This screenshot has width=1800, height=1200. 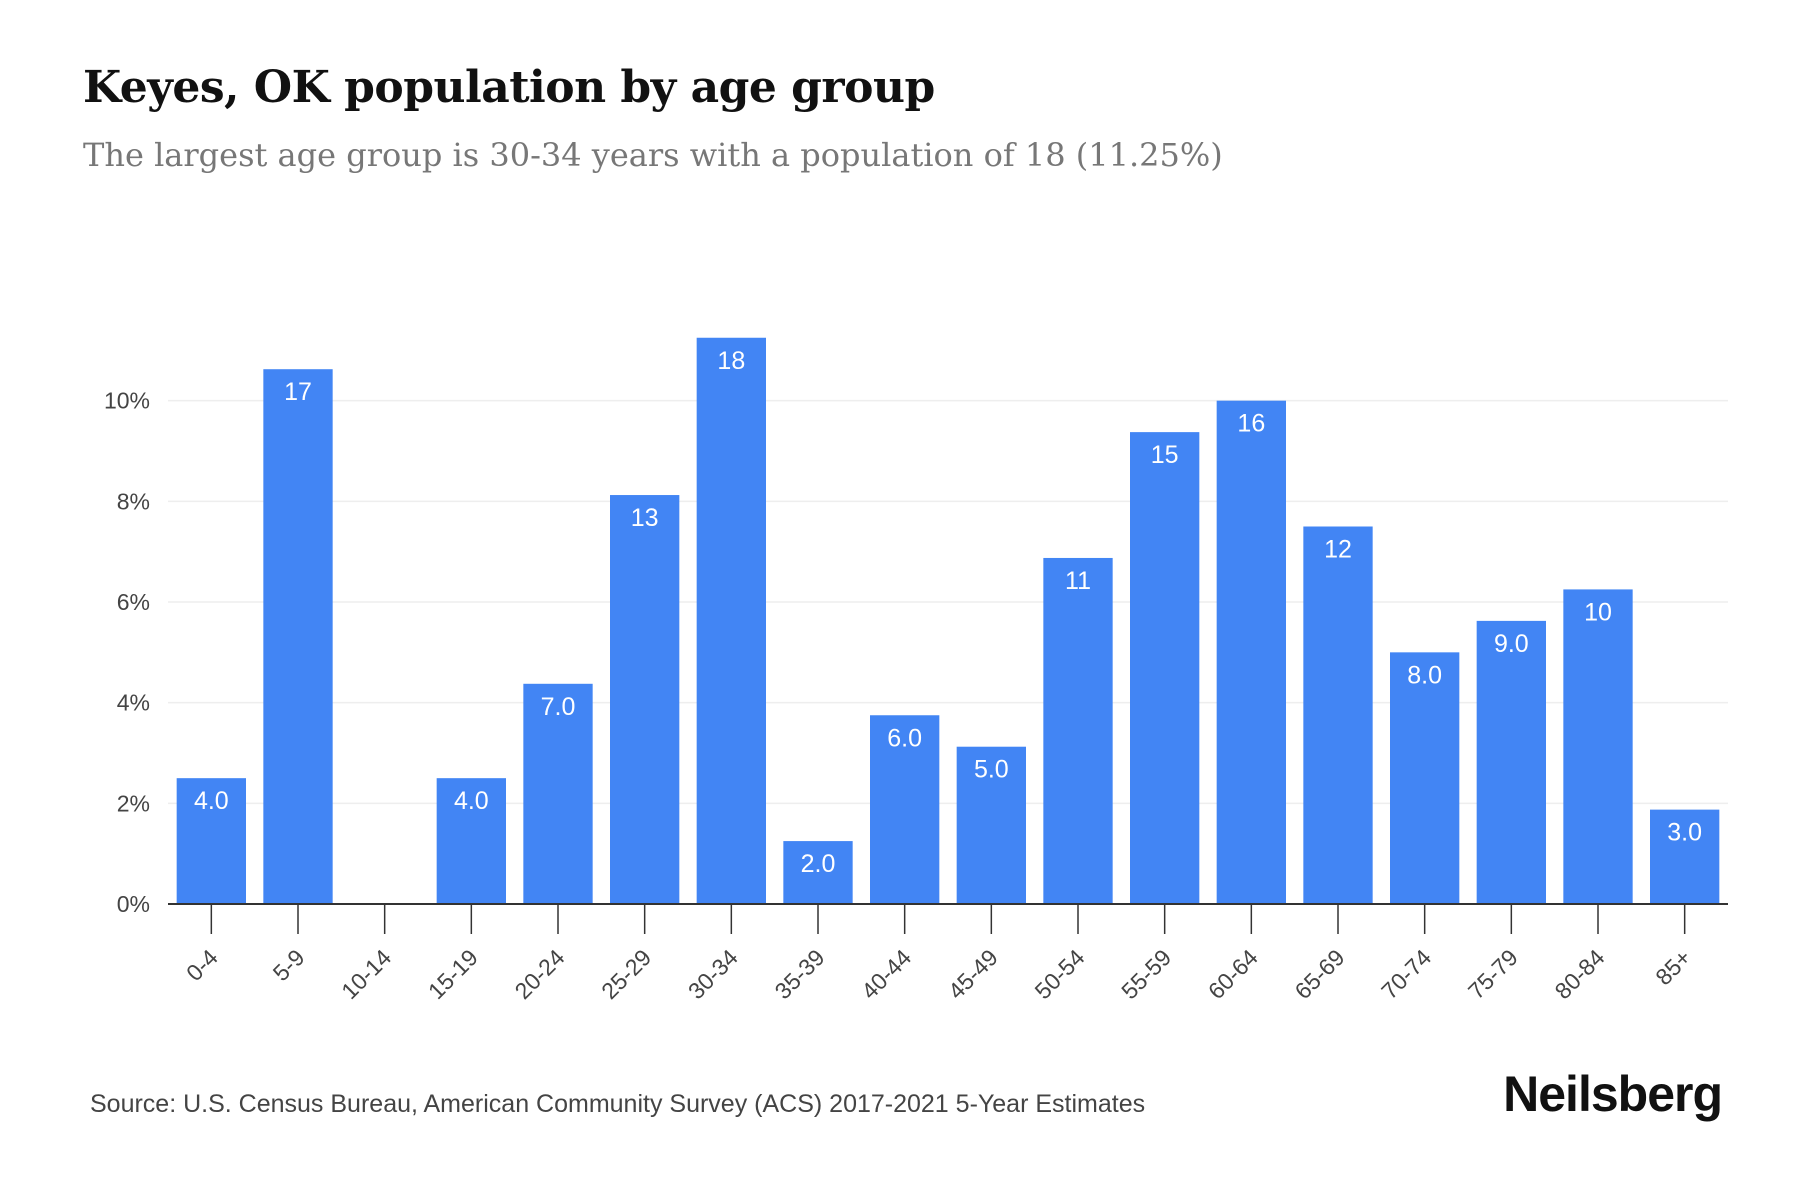 What do you see at coordinates (1613, 1094) in the screenshot?
I see `brand-logo: Neilsberg` at bounding box center [1613, 1094].